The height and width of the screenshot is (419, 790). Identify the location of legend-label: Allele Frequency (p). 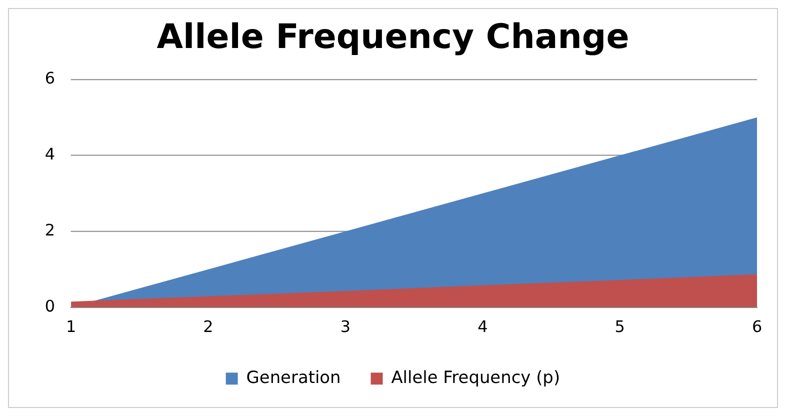
(475, 377).